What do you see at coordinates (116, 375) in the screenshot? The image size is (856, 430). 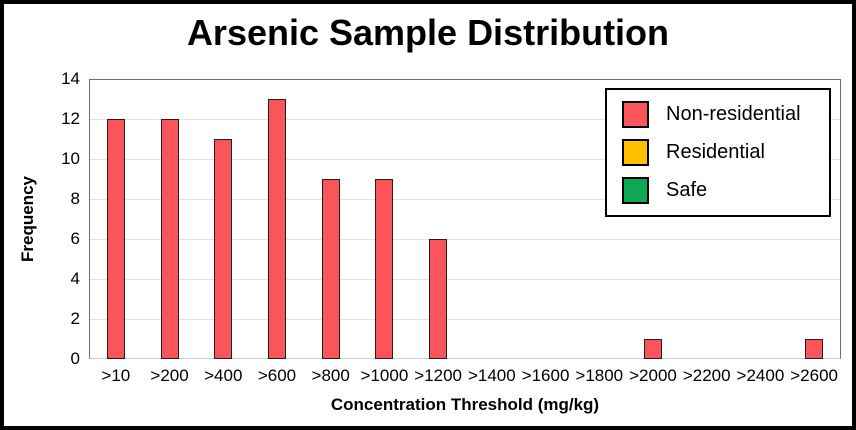 I see `x-tick-label: >10` at bounding box center [116, 375].